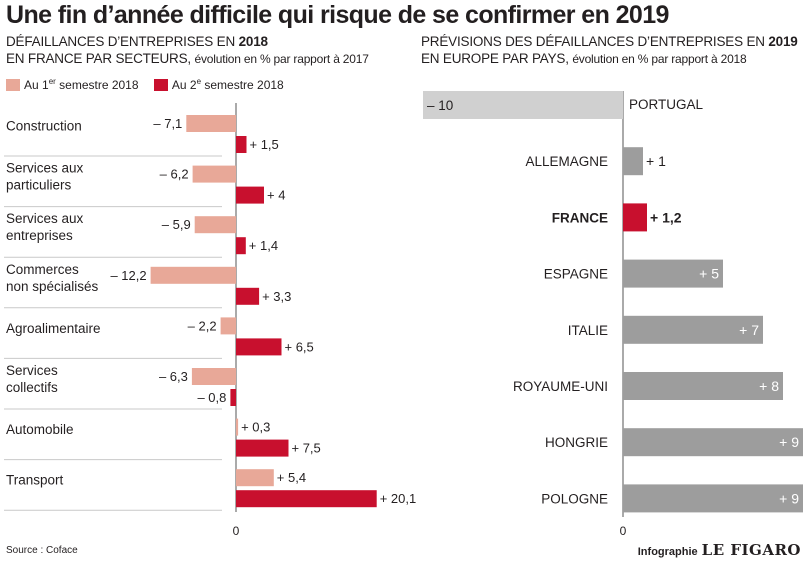 The image size is (805, 563). Describe the element at coordinates (35, 480) in the screenshot. I see `category-label: Transport` at that location.